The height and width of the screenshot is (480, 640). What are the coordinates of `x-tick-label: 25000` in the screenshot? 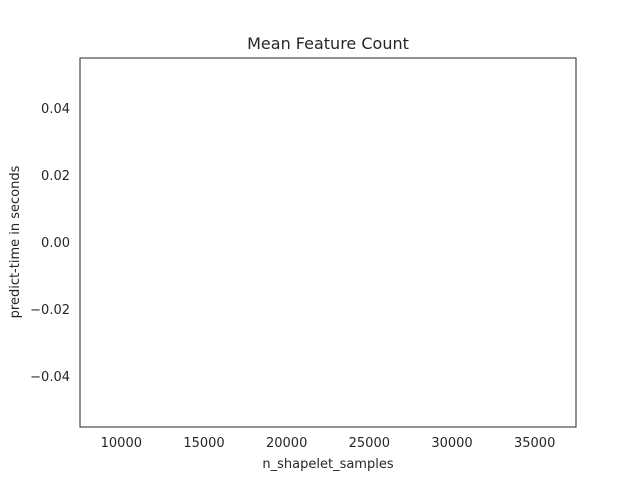 It's located at (369, 443).